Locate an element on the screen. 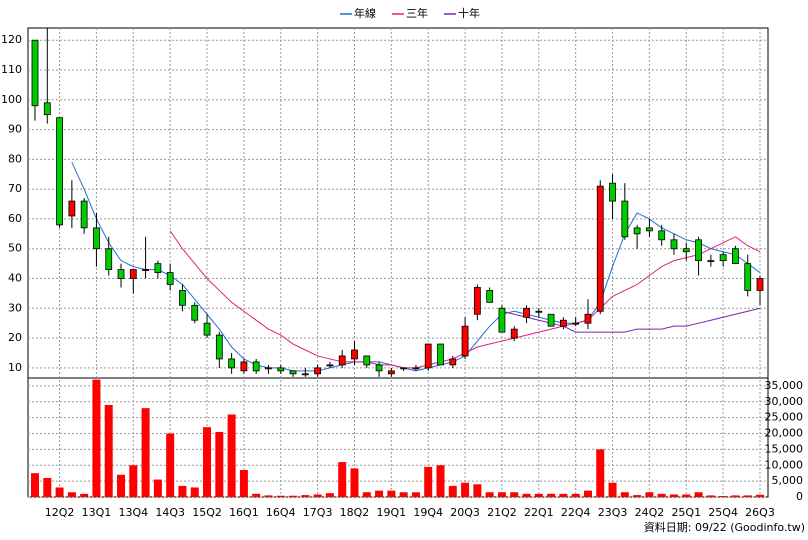 The height and width of the screenshot is (540, 808). legend-label: 十年 is located at coordinates (469, 13).